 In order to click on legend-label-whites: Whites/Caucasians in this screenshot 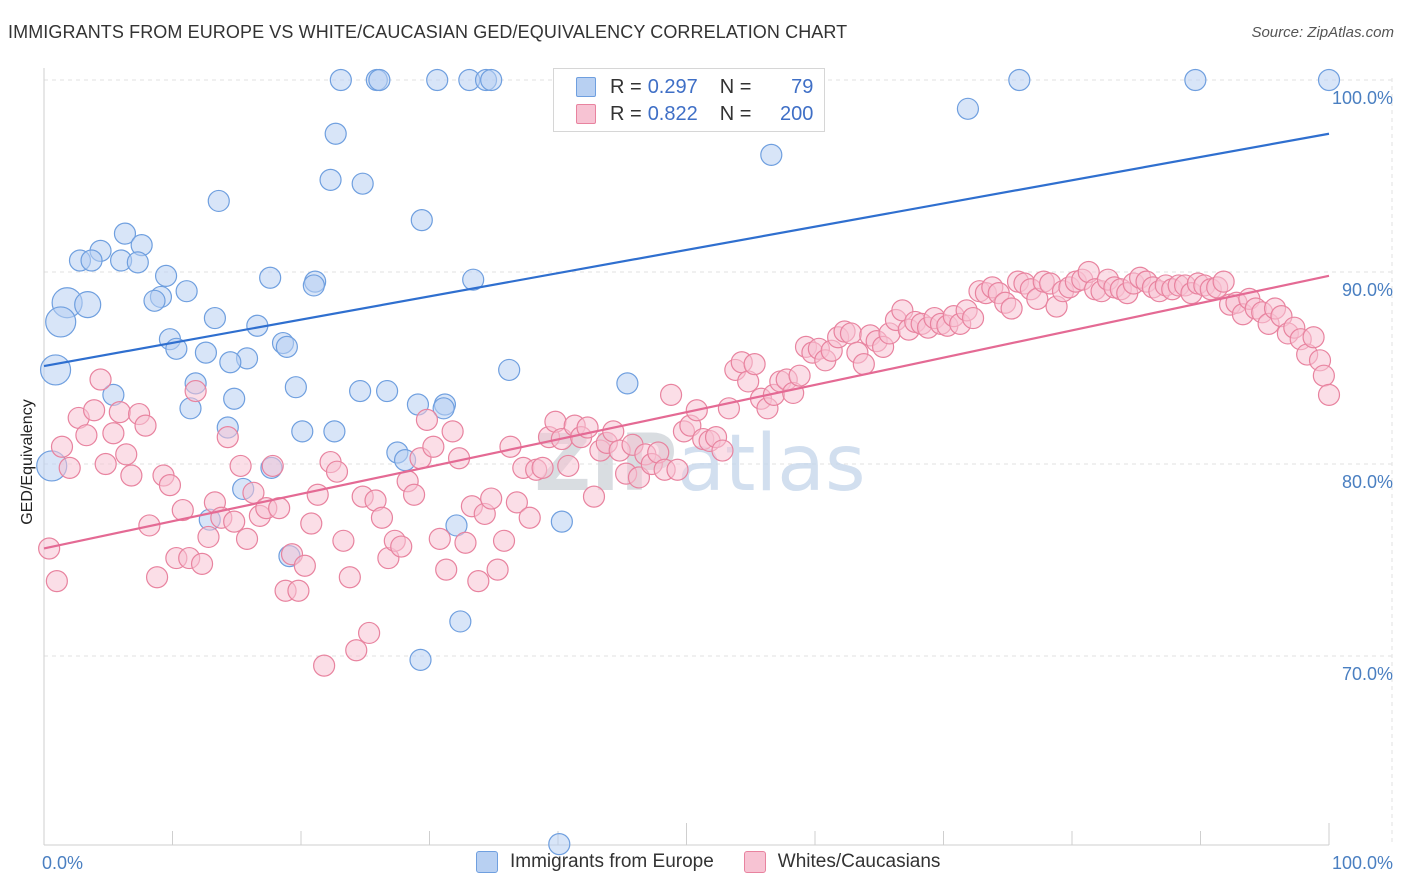, I will do `click(859, 861)`.